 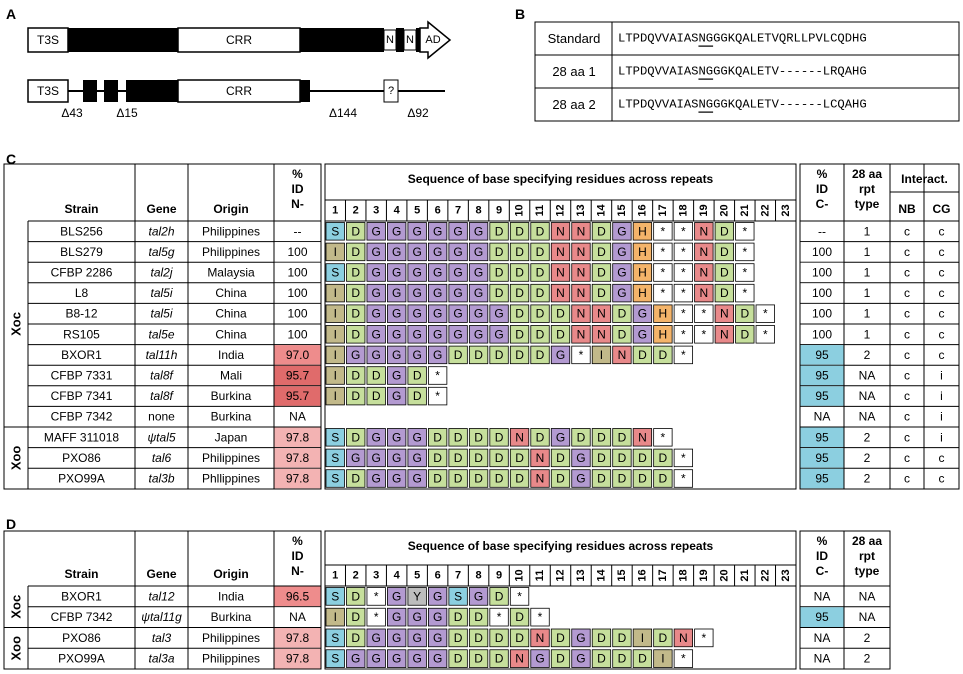 I want to click on repeat-number: 21, so click(x=745, y=575).